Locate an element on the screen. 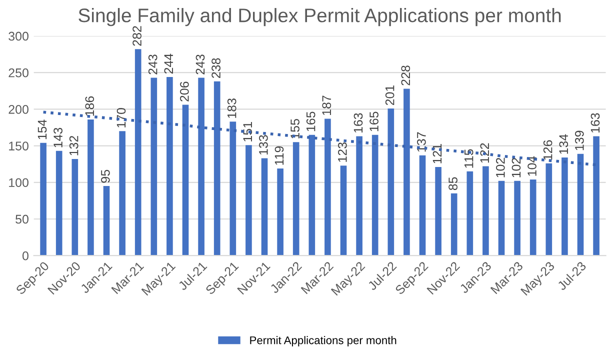  data-label: 154 is located at coordinates (42, 130).